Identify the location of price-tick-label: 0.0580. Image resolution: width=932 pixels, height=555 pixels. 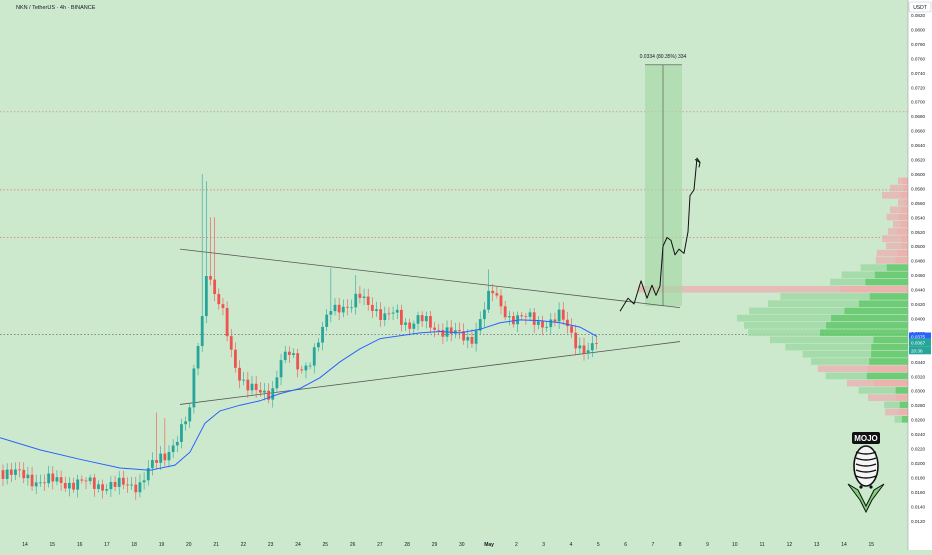
(918, 188).